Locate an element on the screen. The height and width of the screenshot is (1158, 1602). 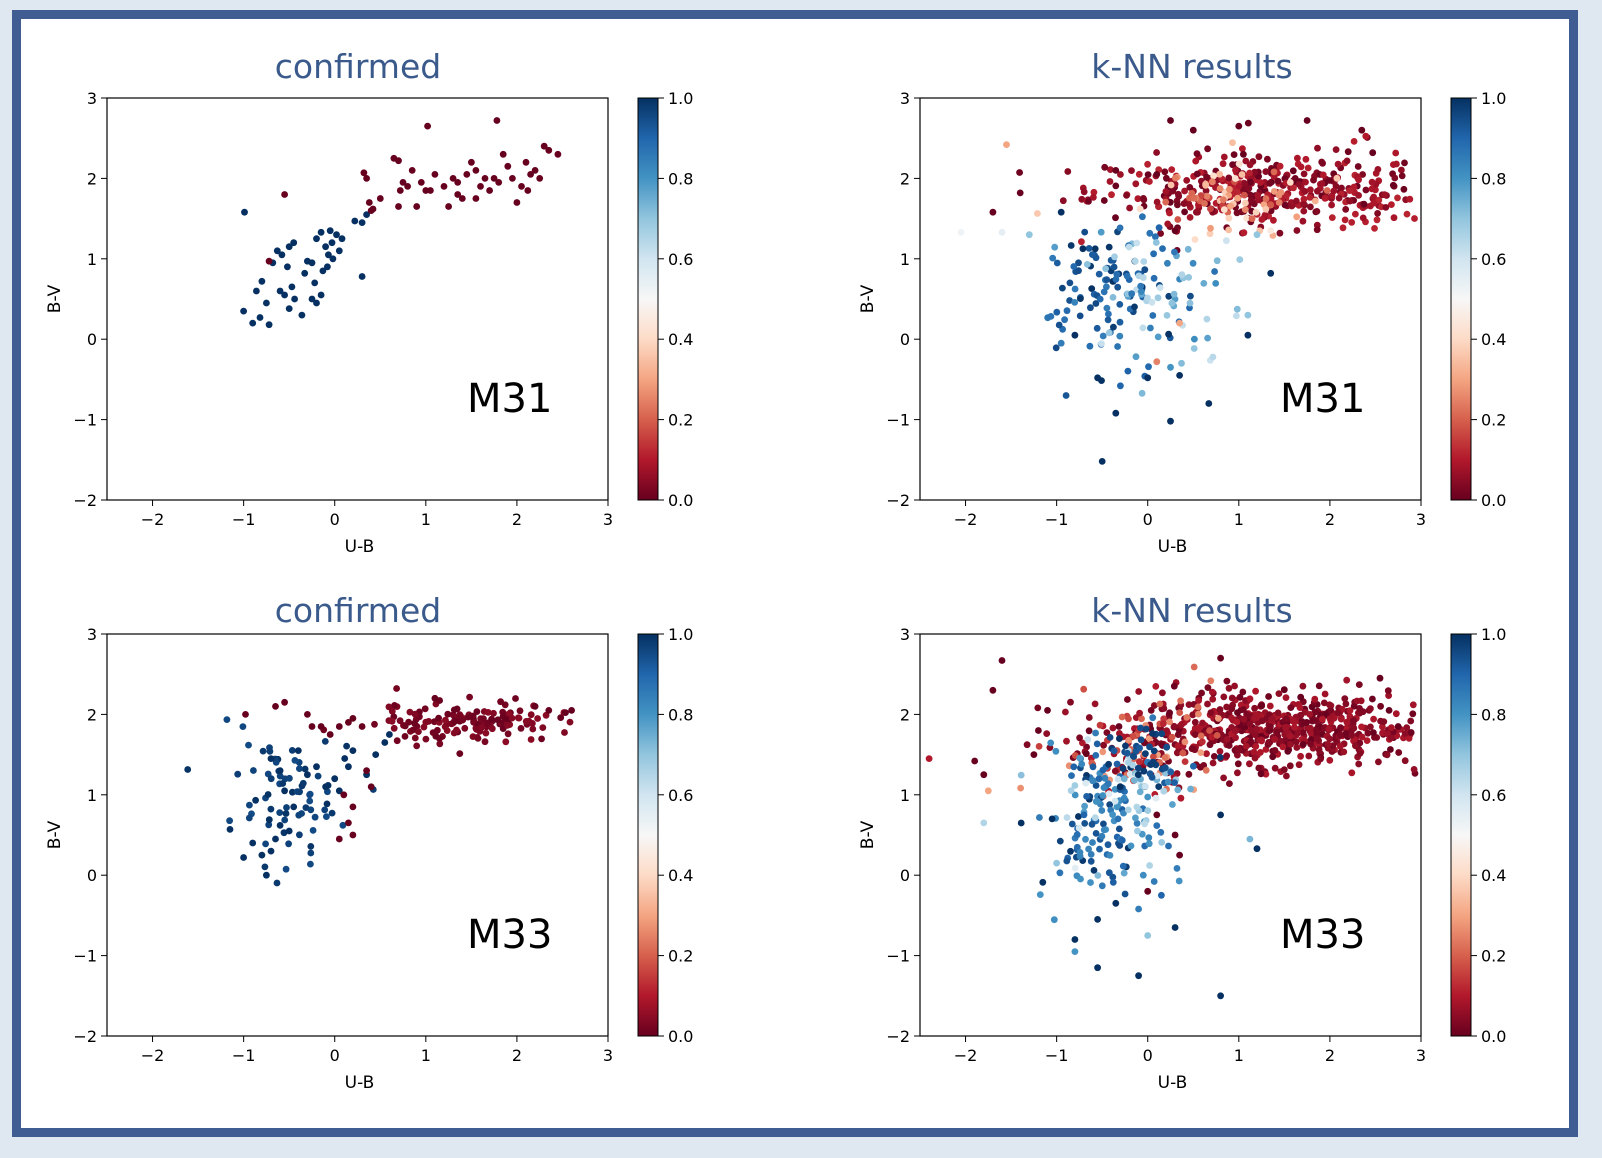
colorbar-tick-label: 0.0 is located at coordinates (680, 1036).